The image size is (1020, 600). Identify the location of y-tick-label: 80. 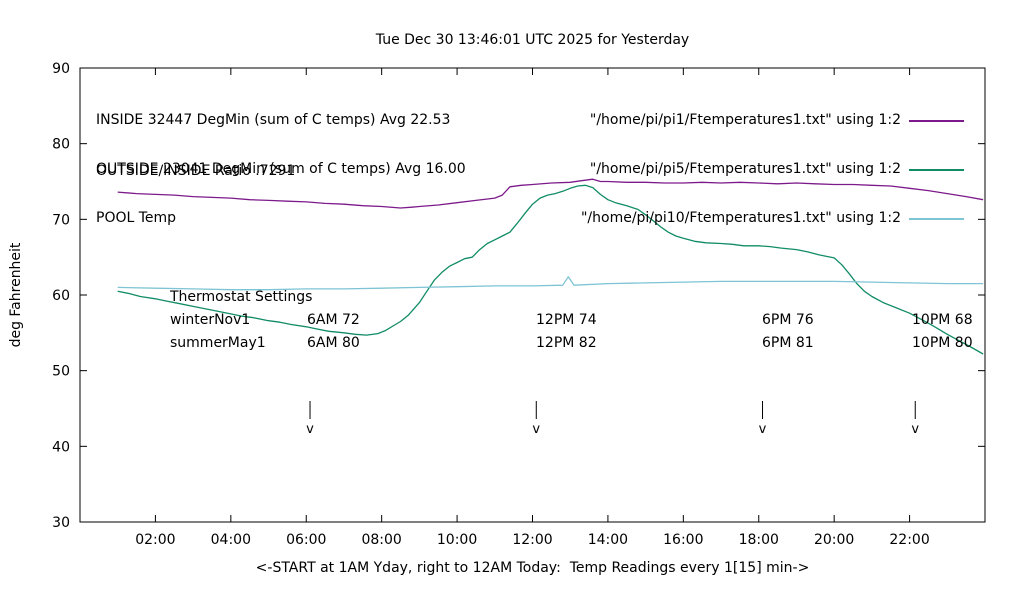
(61, 145).